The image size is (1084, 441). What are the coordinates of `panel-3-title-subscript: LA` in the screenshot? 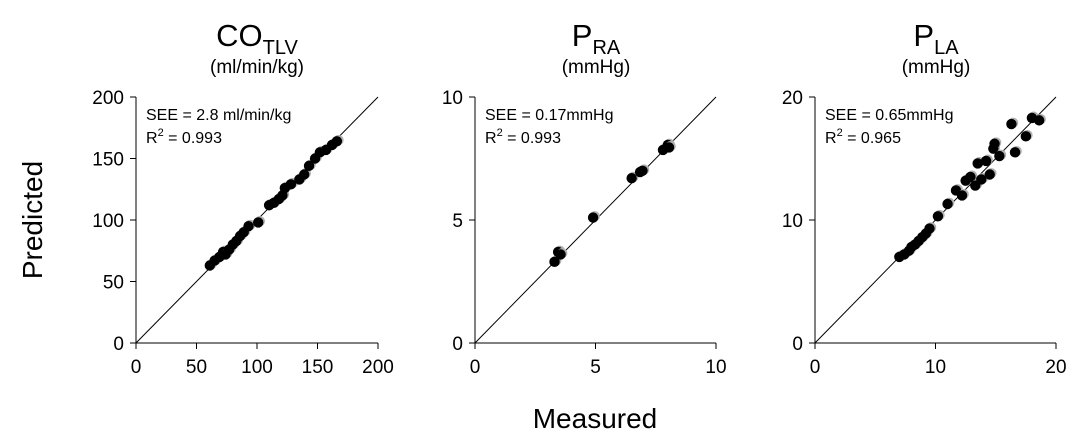 It's located at (946, 48).